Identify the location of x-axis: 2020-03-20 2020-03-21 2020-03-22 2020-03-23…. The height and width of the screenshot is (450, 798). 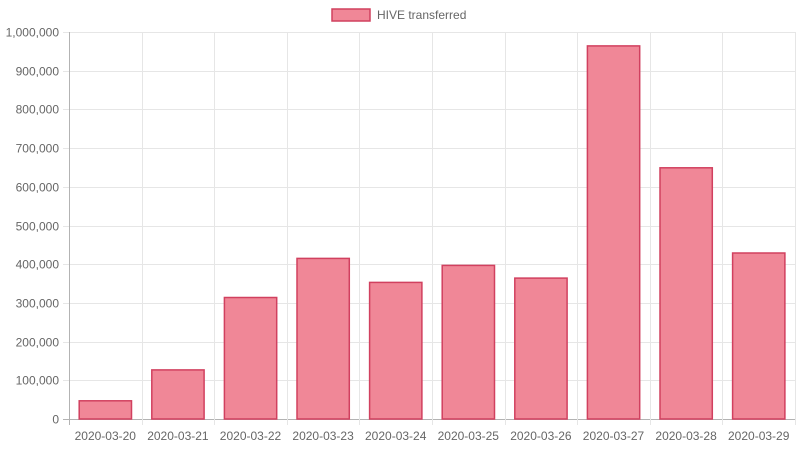
(432, 436).